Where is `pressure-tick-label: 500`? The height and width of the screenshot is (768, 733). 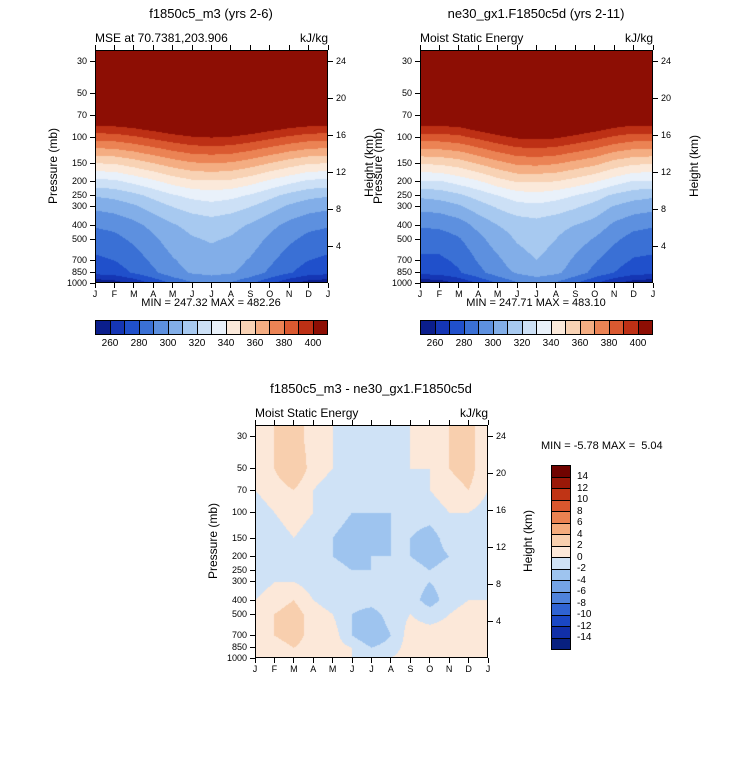 pressure-tick-label: 500 is located at coordinates (239, 613).